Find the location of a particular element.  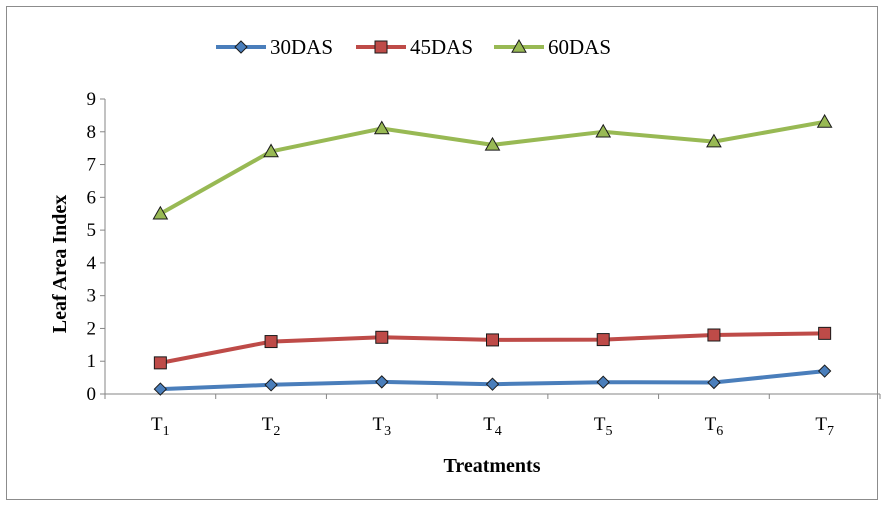

legend-marker-60DAS is located at coordinates (519, 45).